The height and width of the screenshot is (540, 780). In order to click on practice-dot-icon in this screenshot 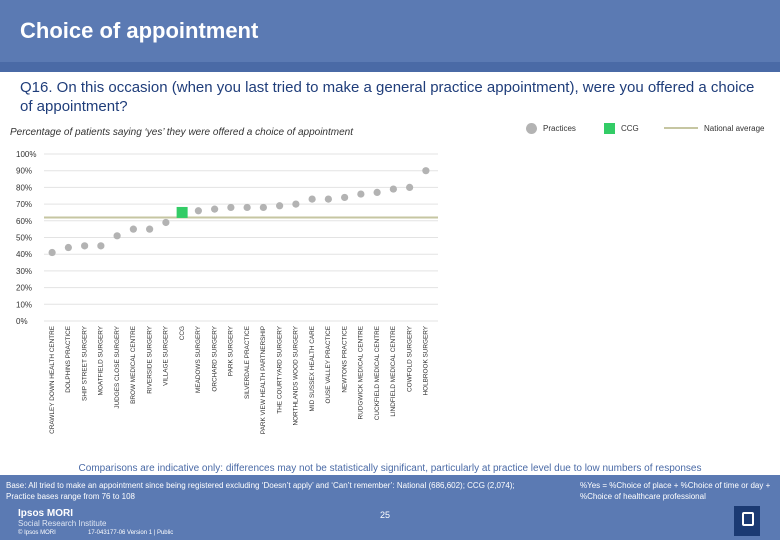, I will do `click(531, 128)`.